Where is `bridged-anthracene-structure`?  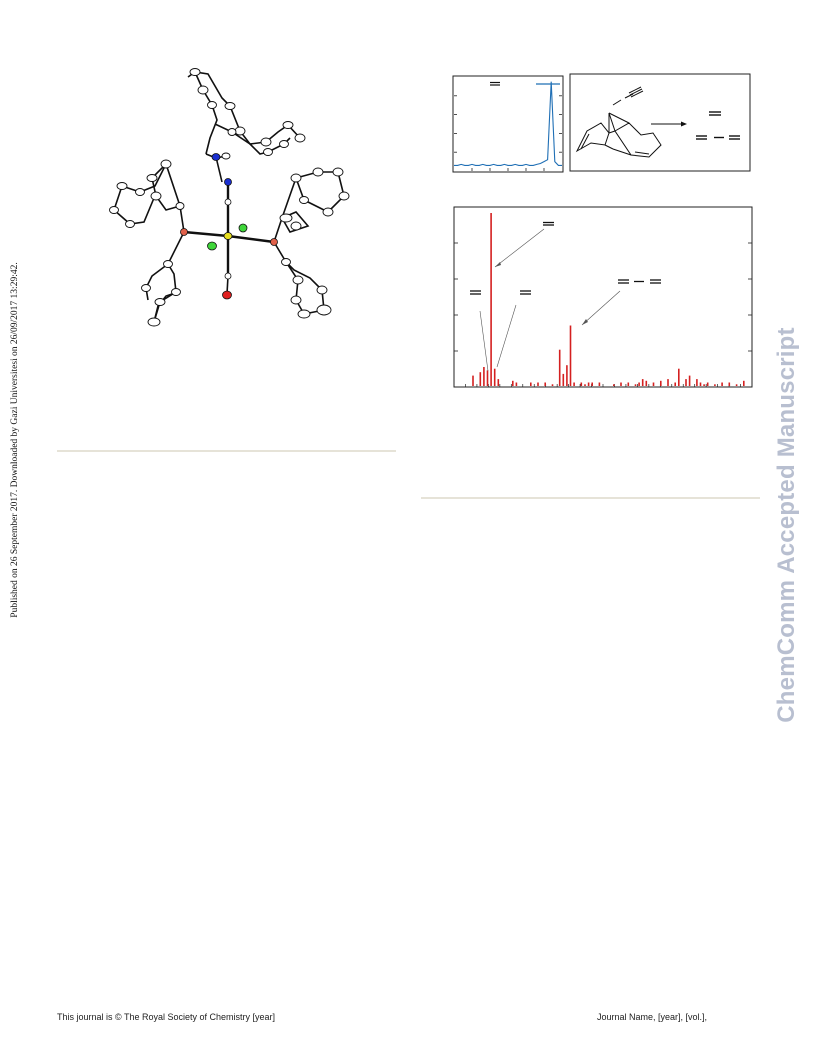 bridged-anthracene-structure is located at coordinates (618, 135).